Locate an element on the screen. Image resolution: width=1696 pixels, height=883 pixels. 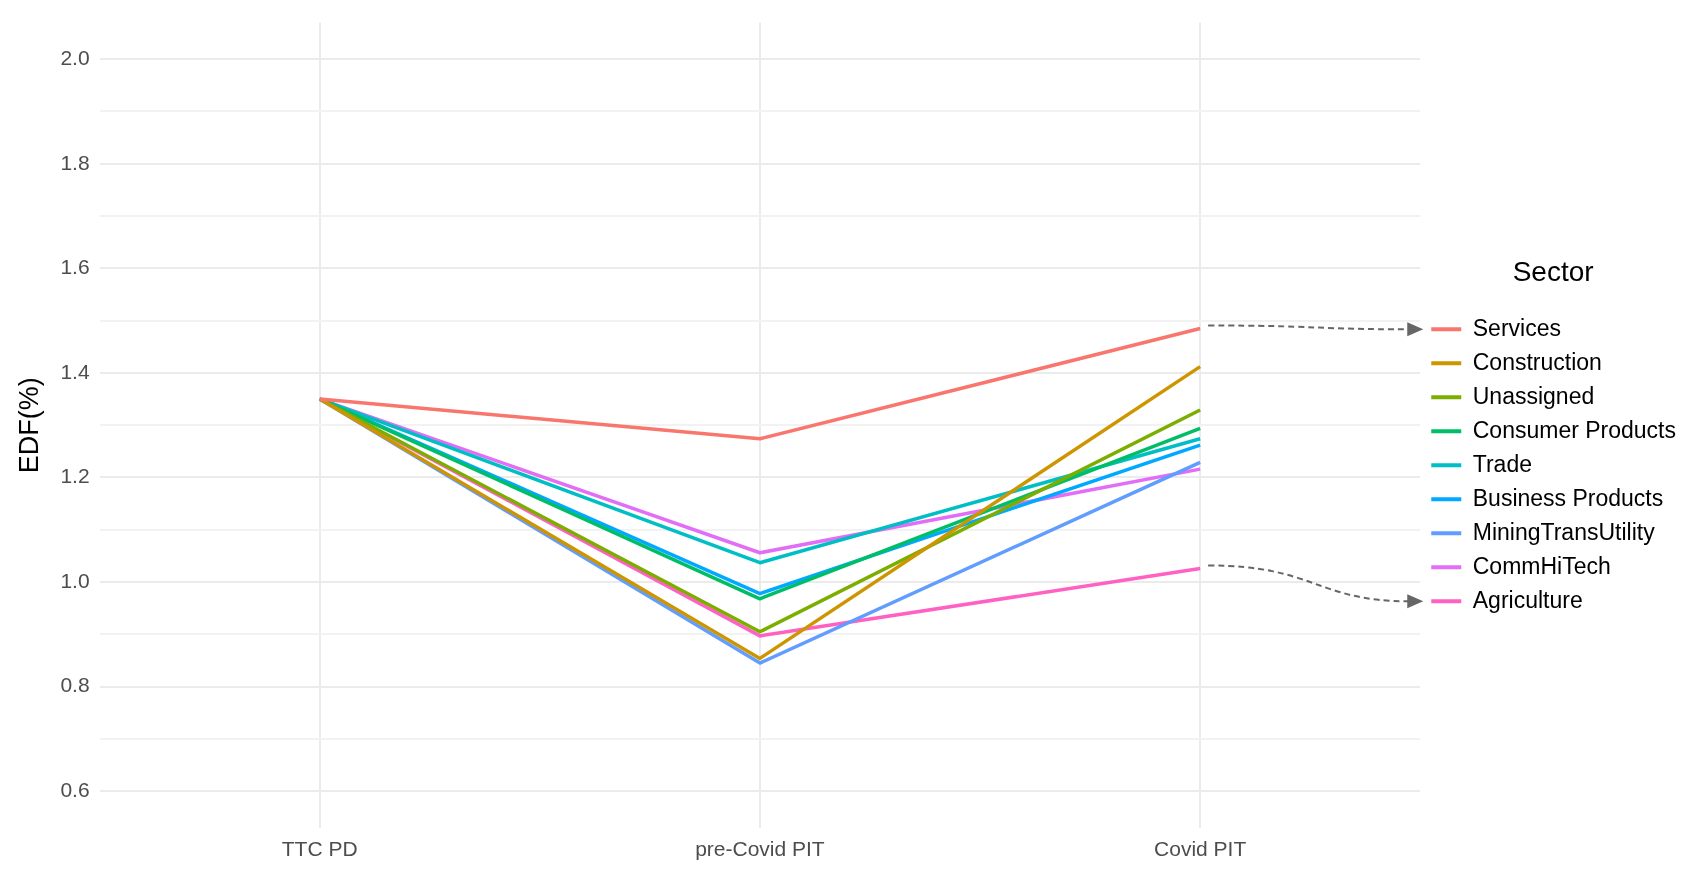
legend-label: Agriculture is located at coordinates (1527, 599).